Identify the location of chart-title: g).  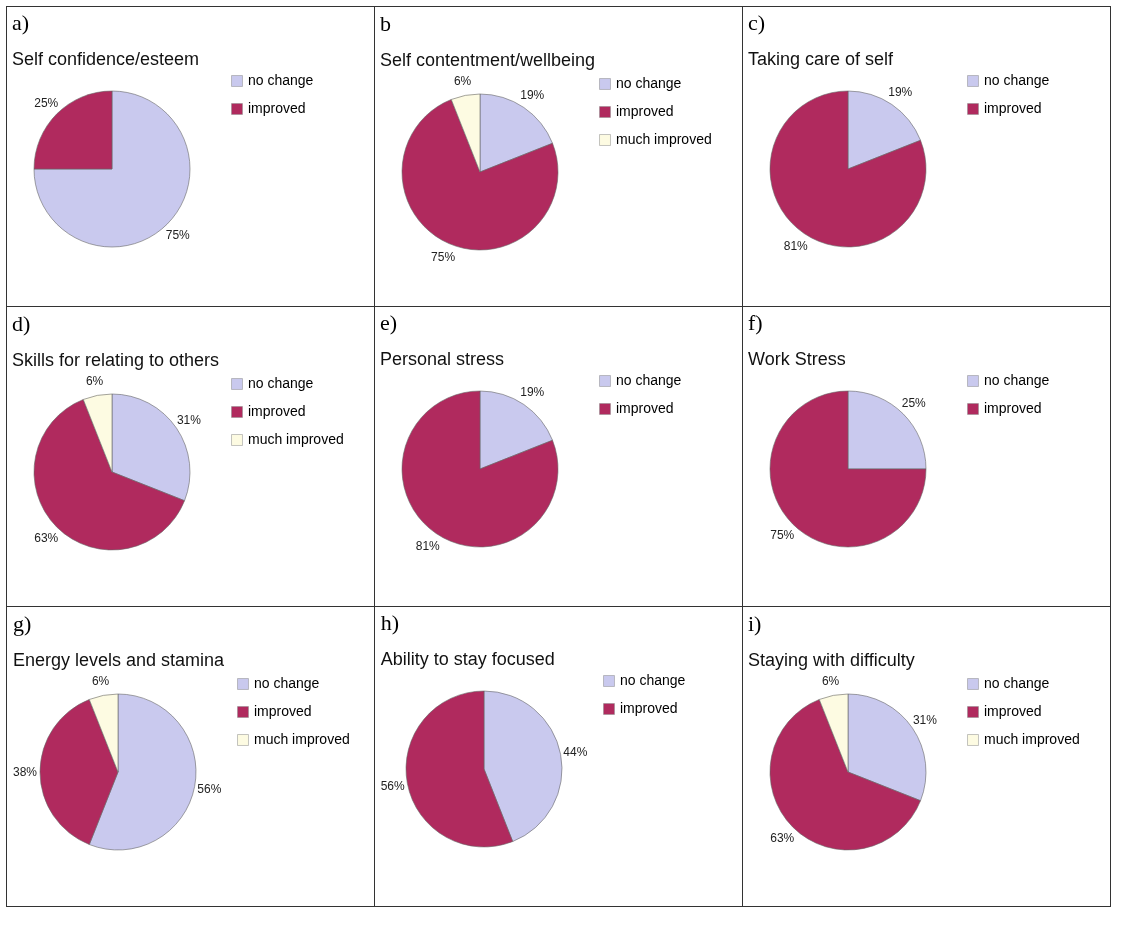
(22, 623).